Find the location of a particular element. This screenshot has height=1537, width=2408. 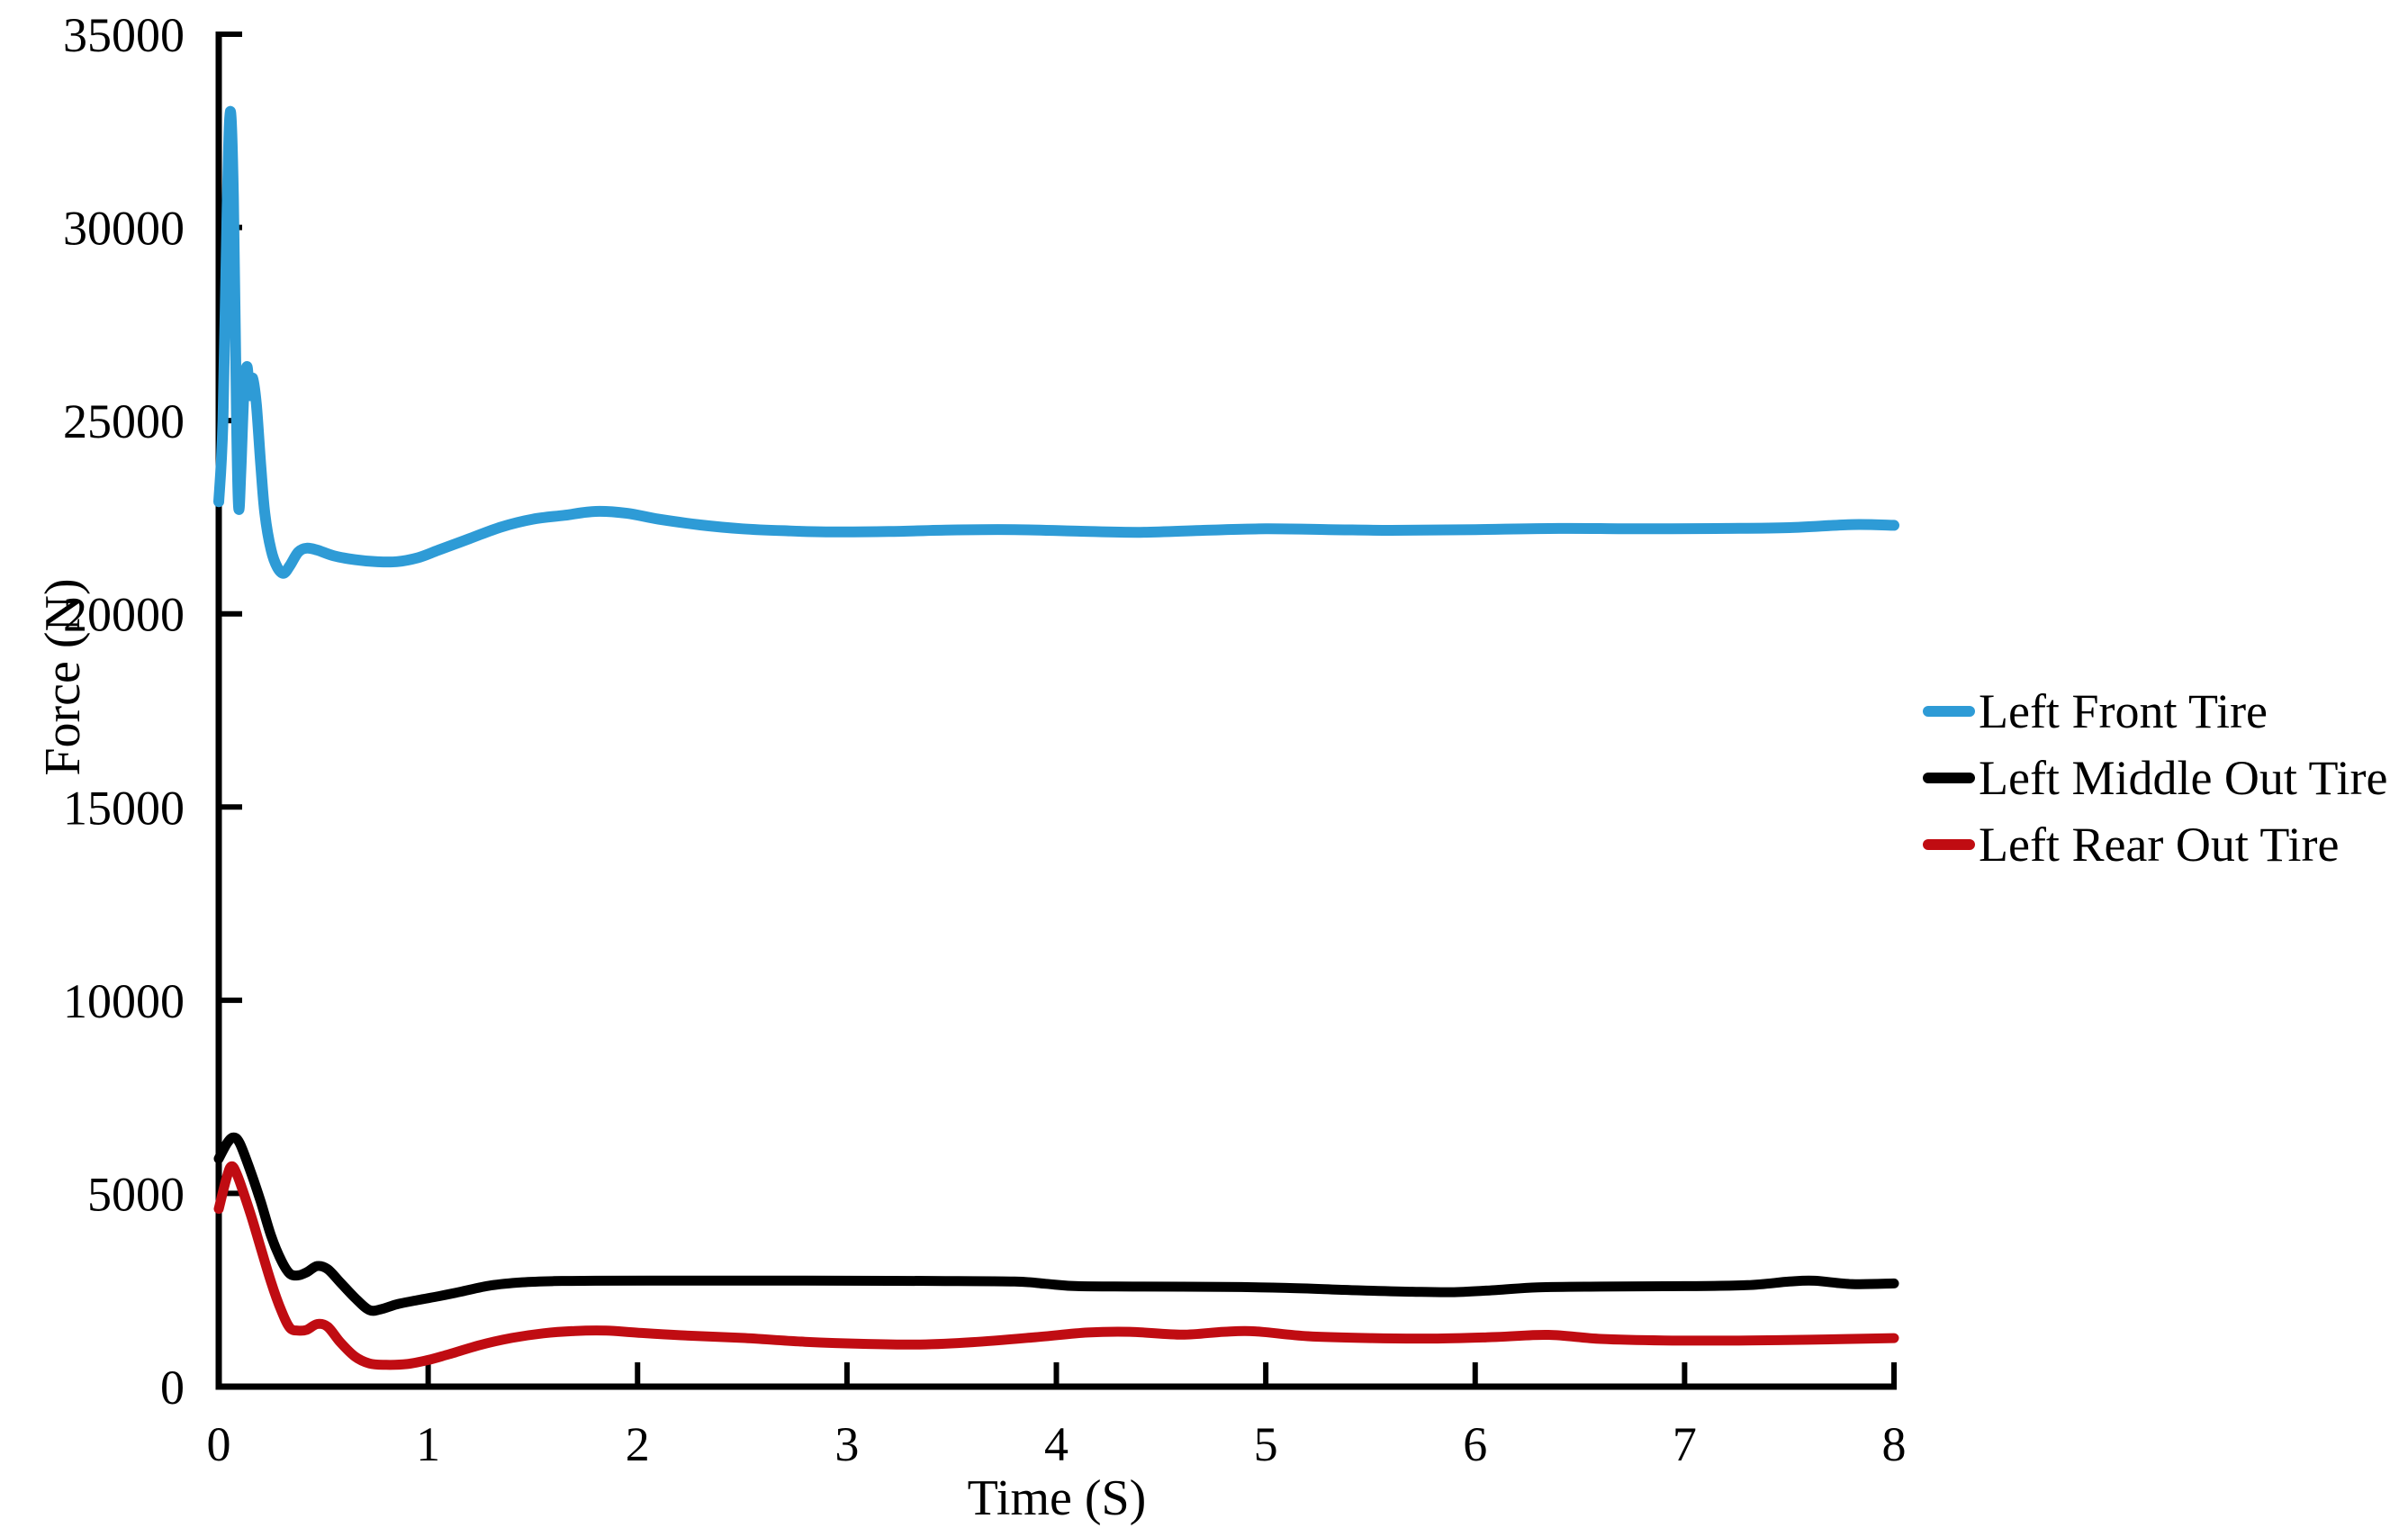

x-tick-label: 8 is located at coordinates (1895, 1444).